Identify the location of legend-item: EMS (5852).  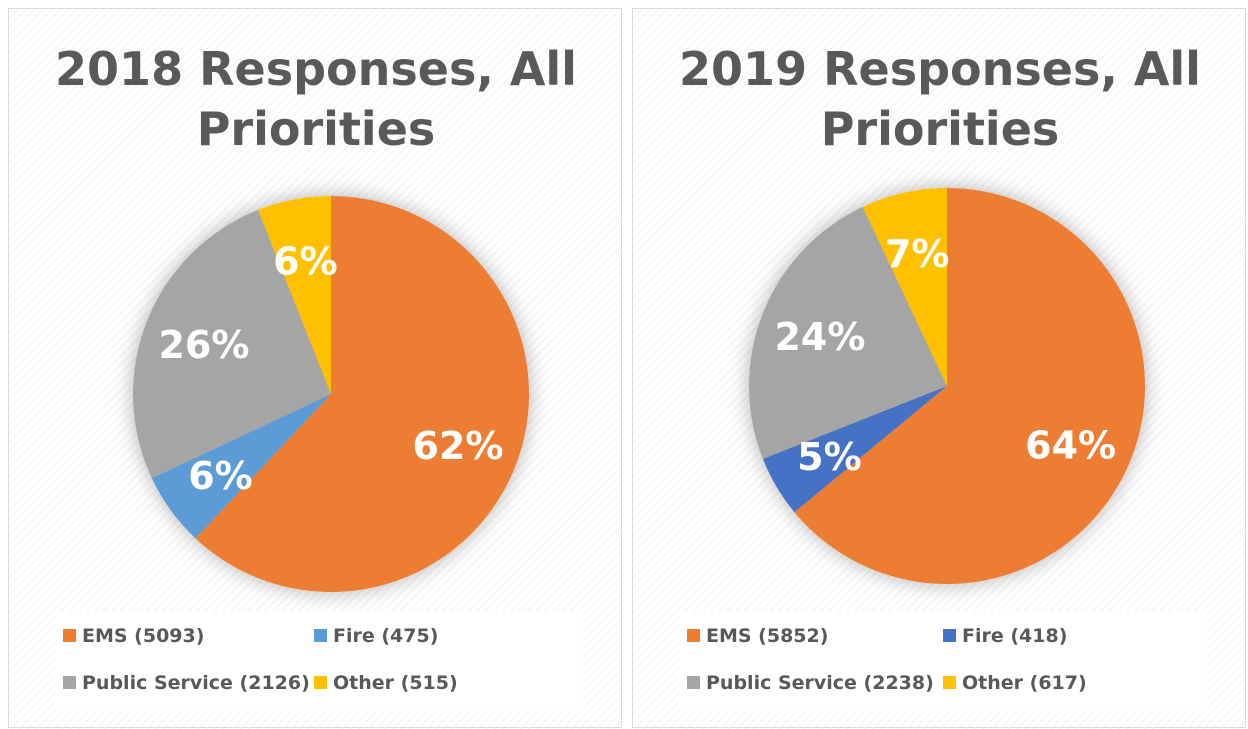
(757, 636).